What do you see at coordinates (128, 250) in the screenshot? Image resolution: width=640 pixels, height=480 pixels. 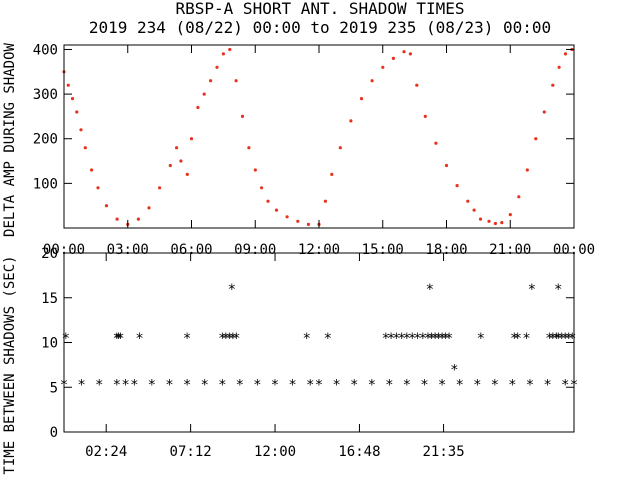 I see `x-tick-label: 03:00` at bounding box center [128, 250].